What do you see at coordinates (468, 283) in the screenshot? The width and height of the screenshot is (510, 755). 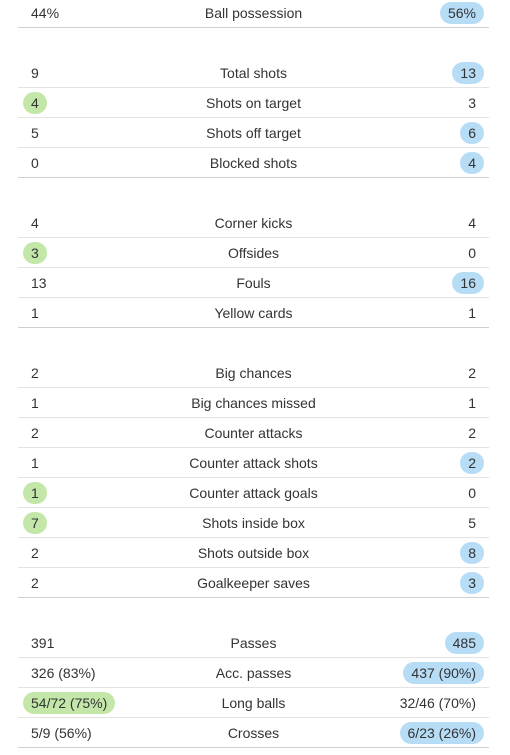 I see `away-value: 16` at bounding box center [468, 283].